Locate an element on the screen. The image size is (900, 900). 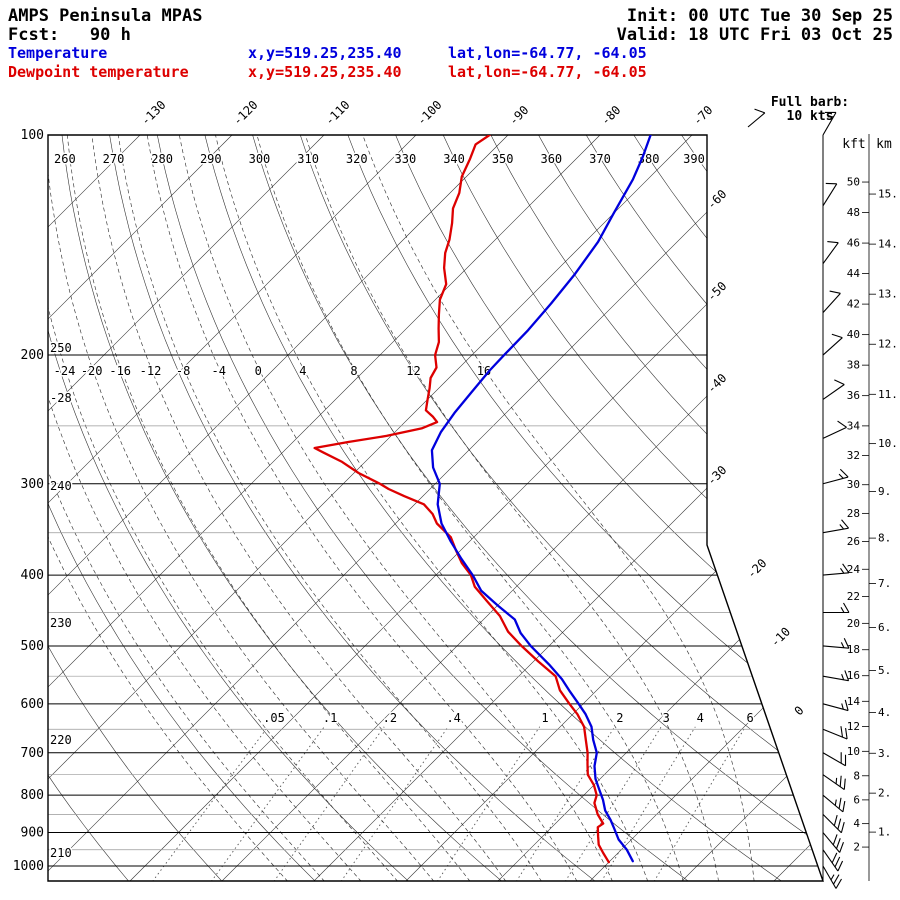
kft-tick-label: 22 is located at coordinates (853, 596).